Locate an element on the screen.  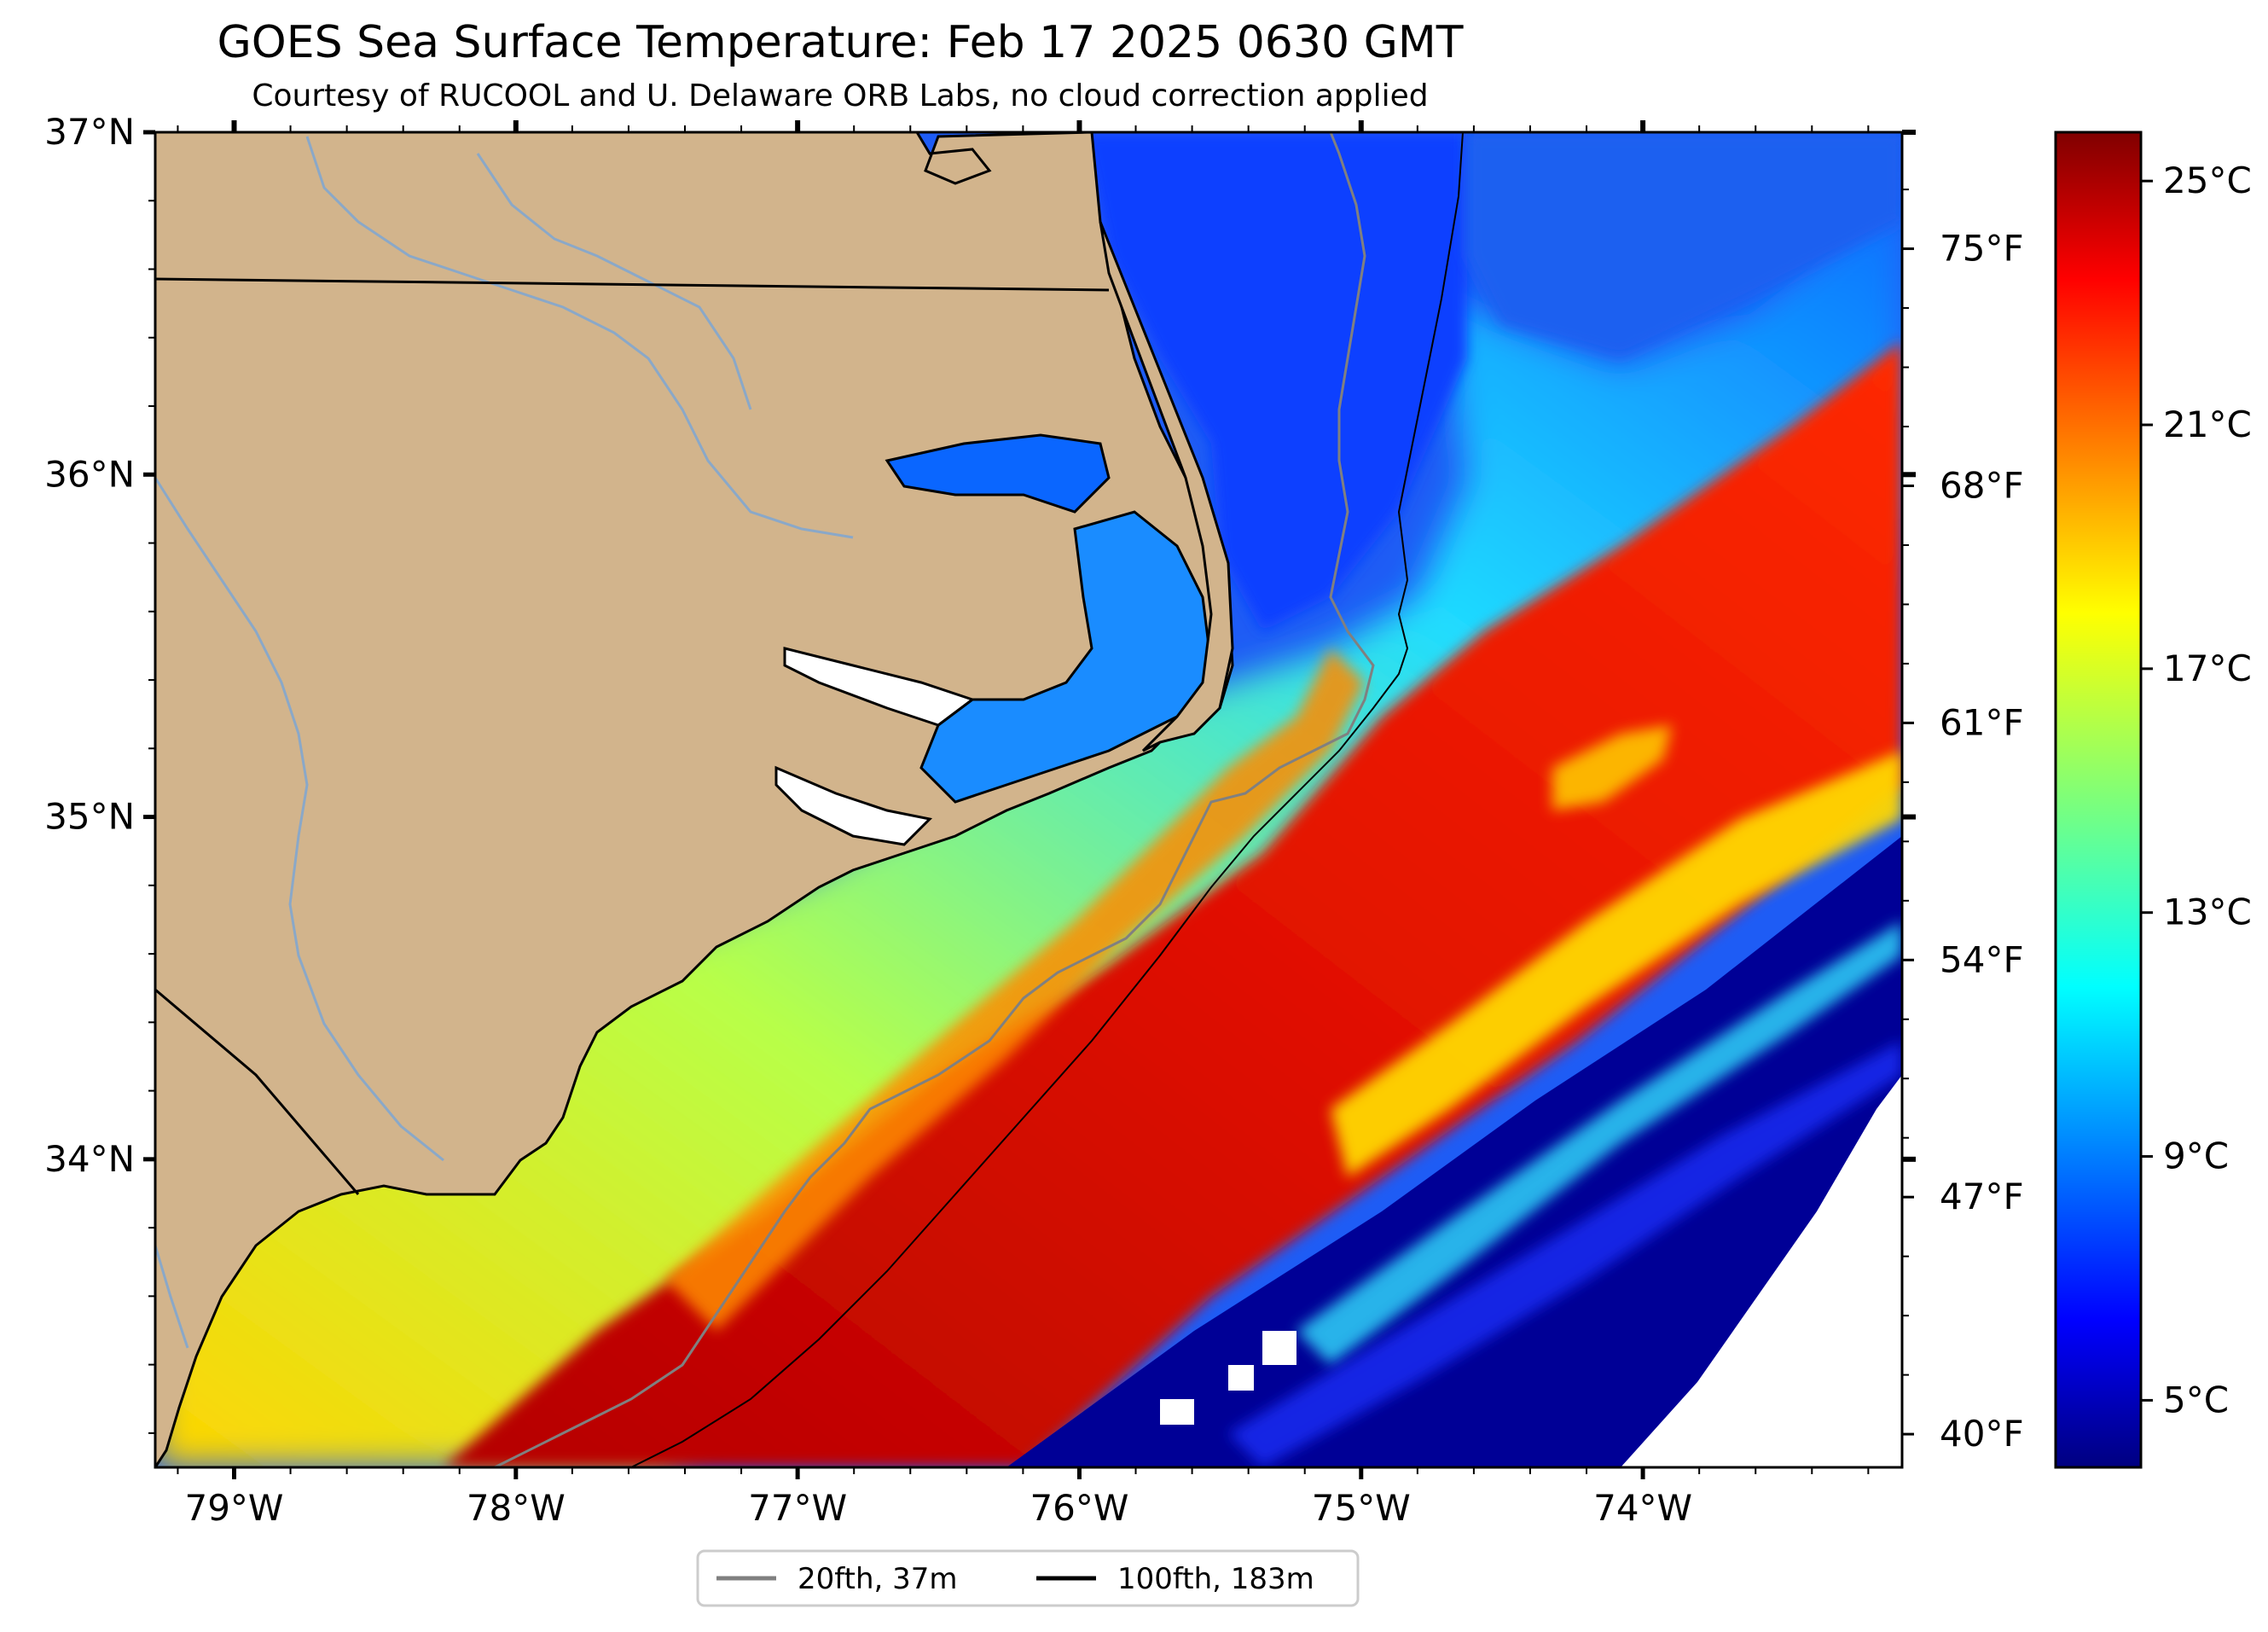
celsius-tick-label: 9°C is located at coordinates (2196, 1156).